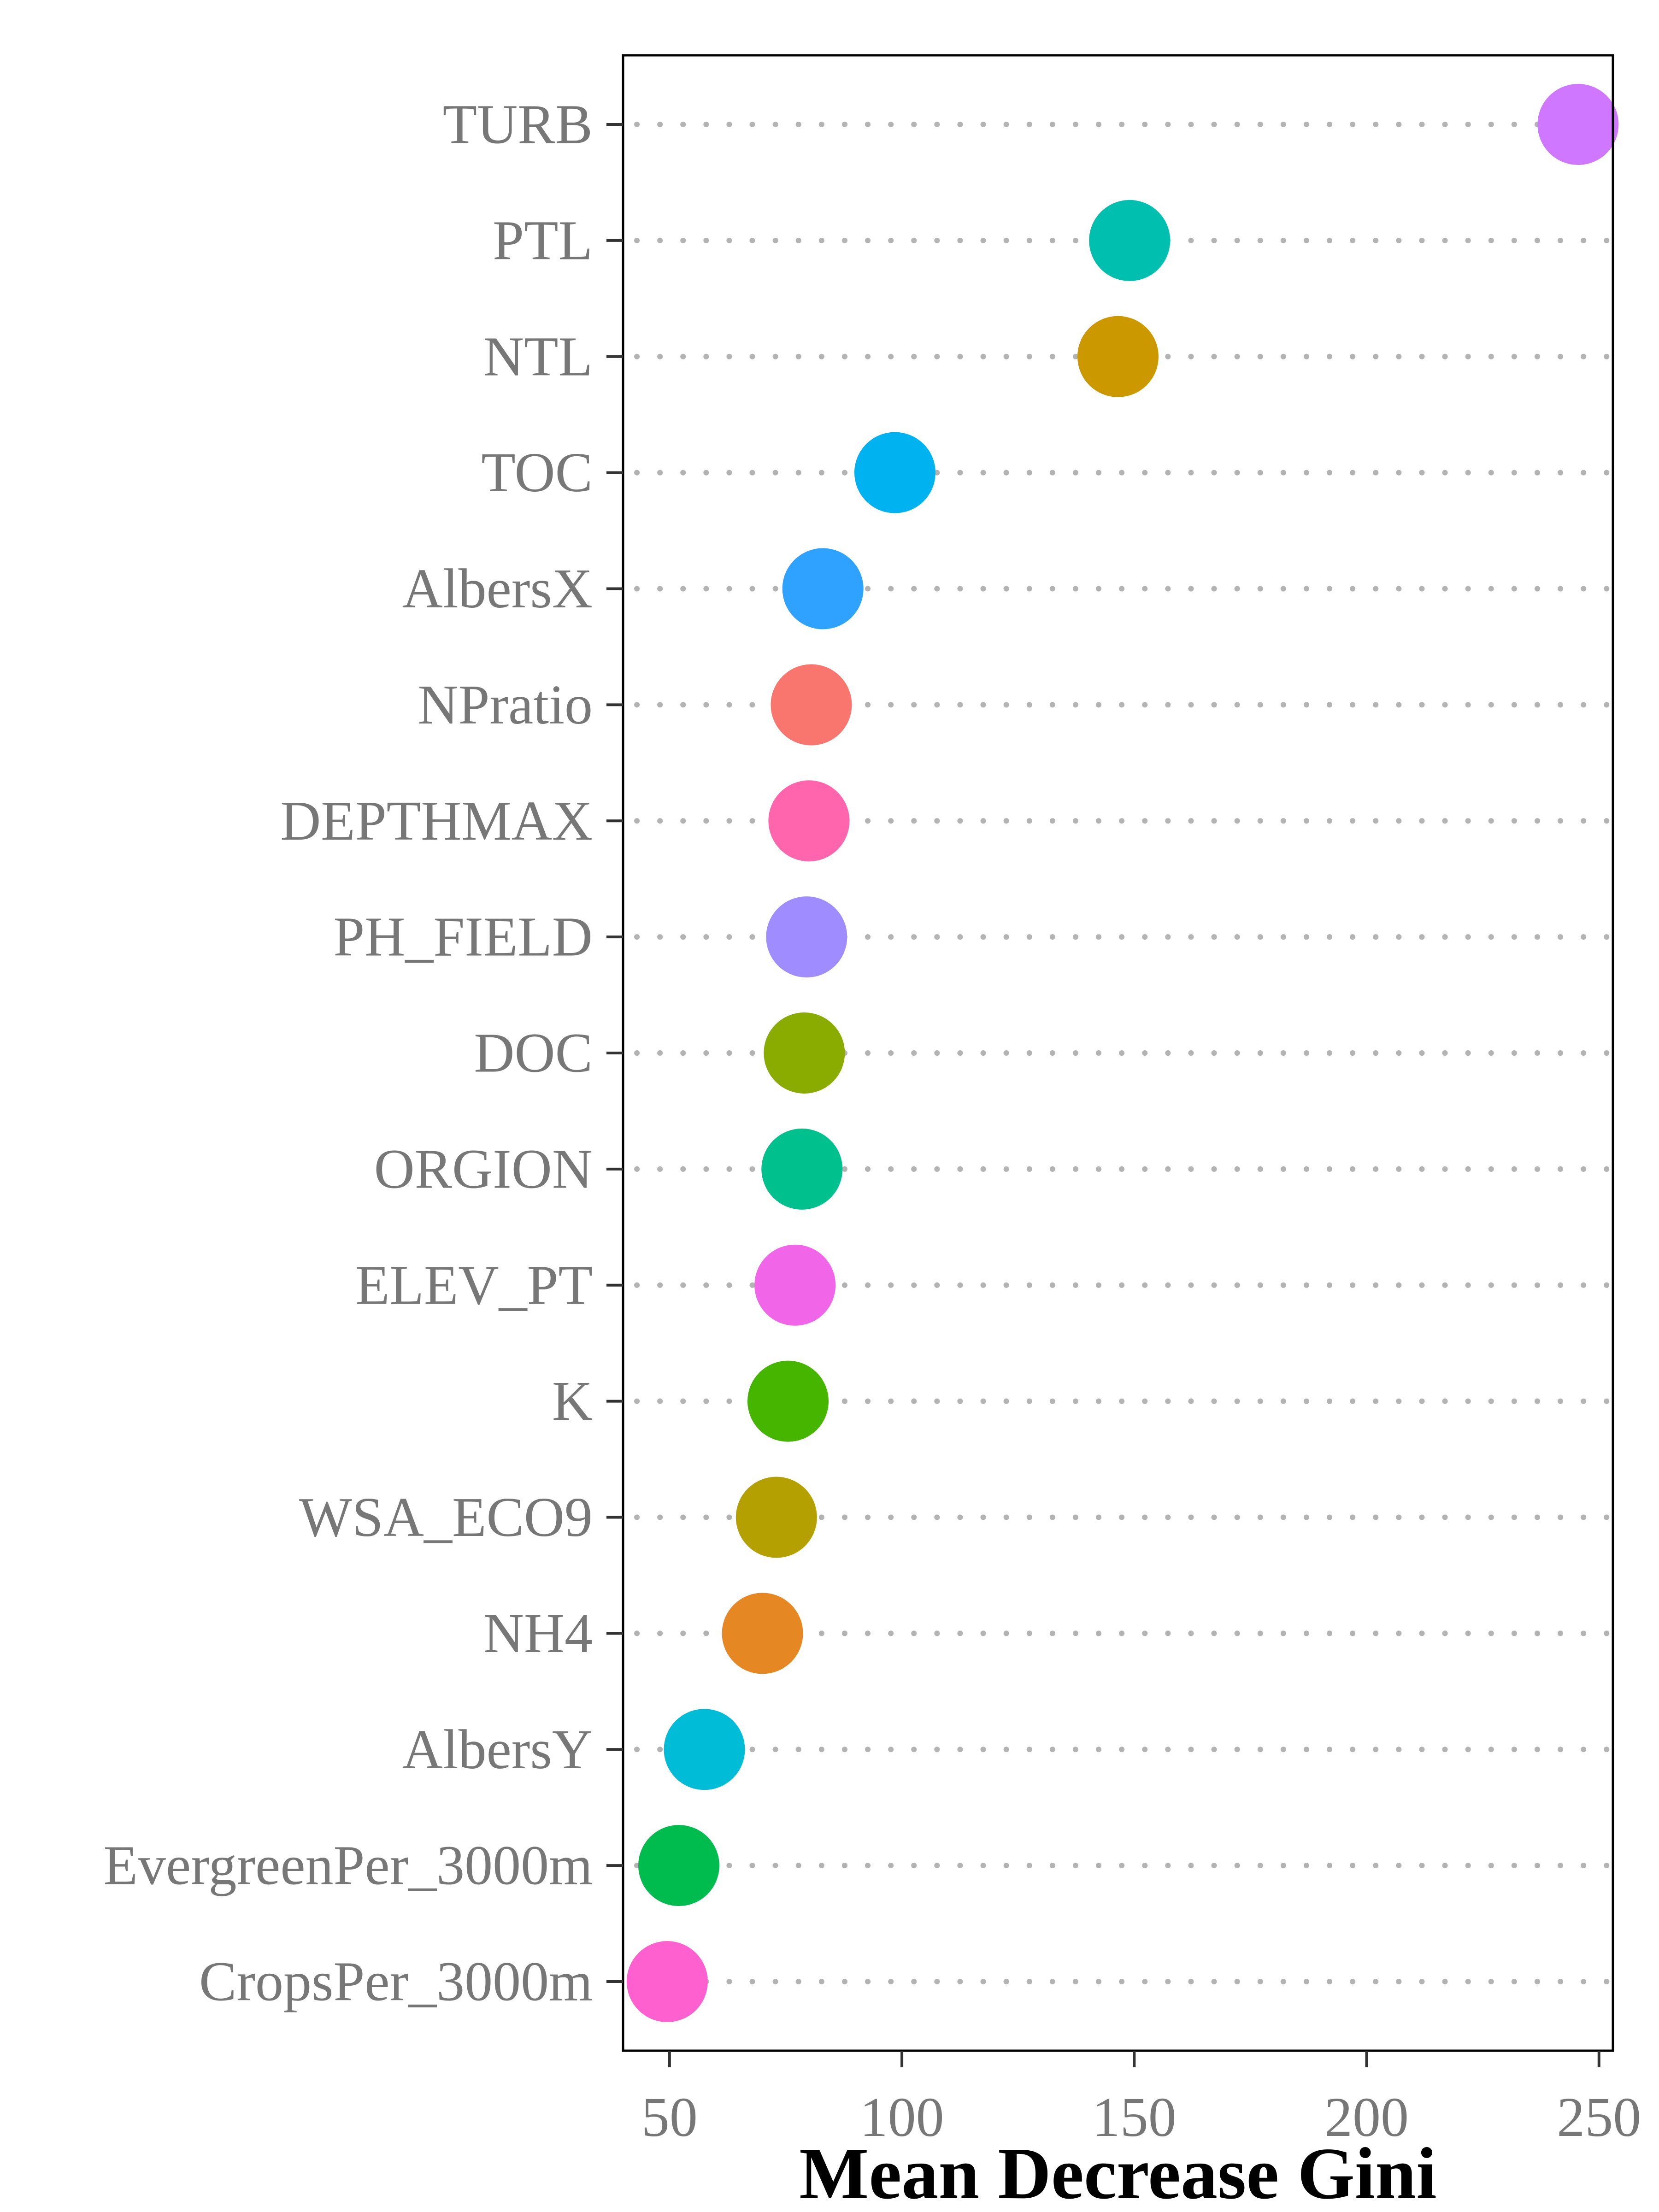 The height and width of the screenshot is (2212, 1659). I want to click on y-tick-label: PTL, so click(543, 240).